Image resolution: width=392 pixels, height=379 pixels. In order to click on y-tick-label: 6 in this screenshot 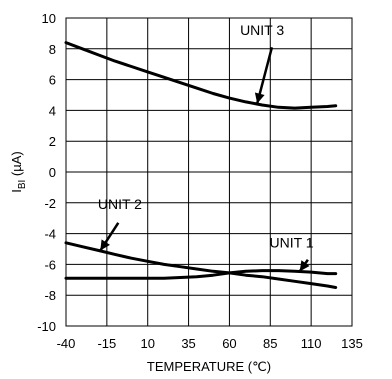, I will do `click(52, 80)`.